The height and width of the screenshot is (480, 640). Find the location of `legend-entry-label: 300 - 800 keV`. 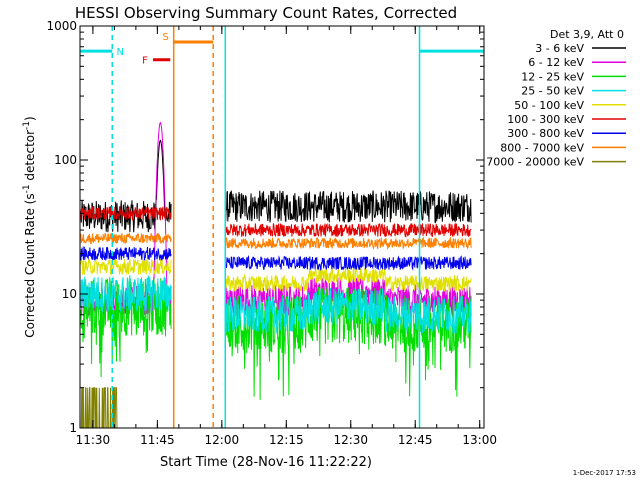

legend-entry-label: 300 - 800 keV is located at coordinates (545, 133).